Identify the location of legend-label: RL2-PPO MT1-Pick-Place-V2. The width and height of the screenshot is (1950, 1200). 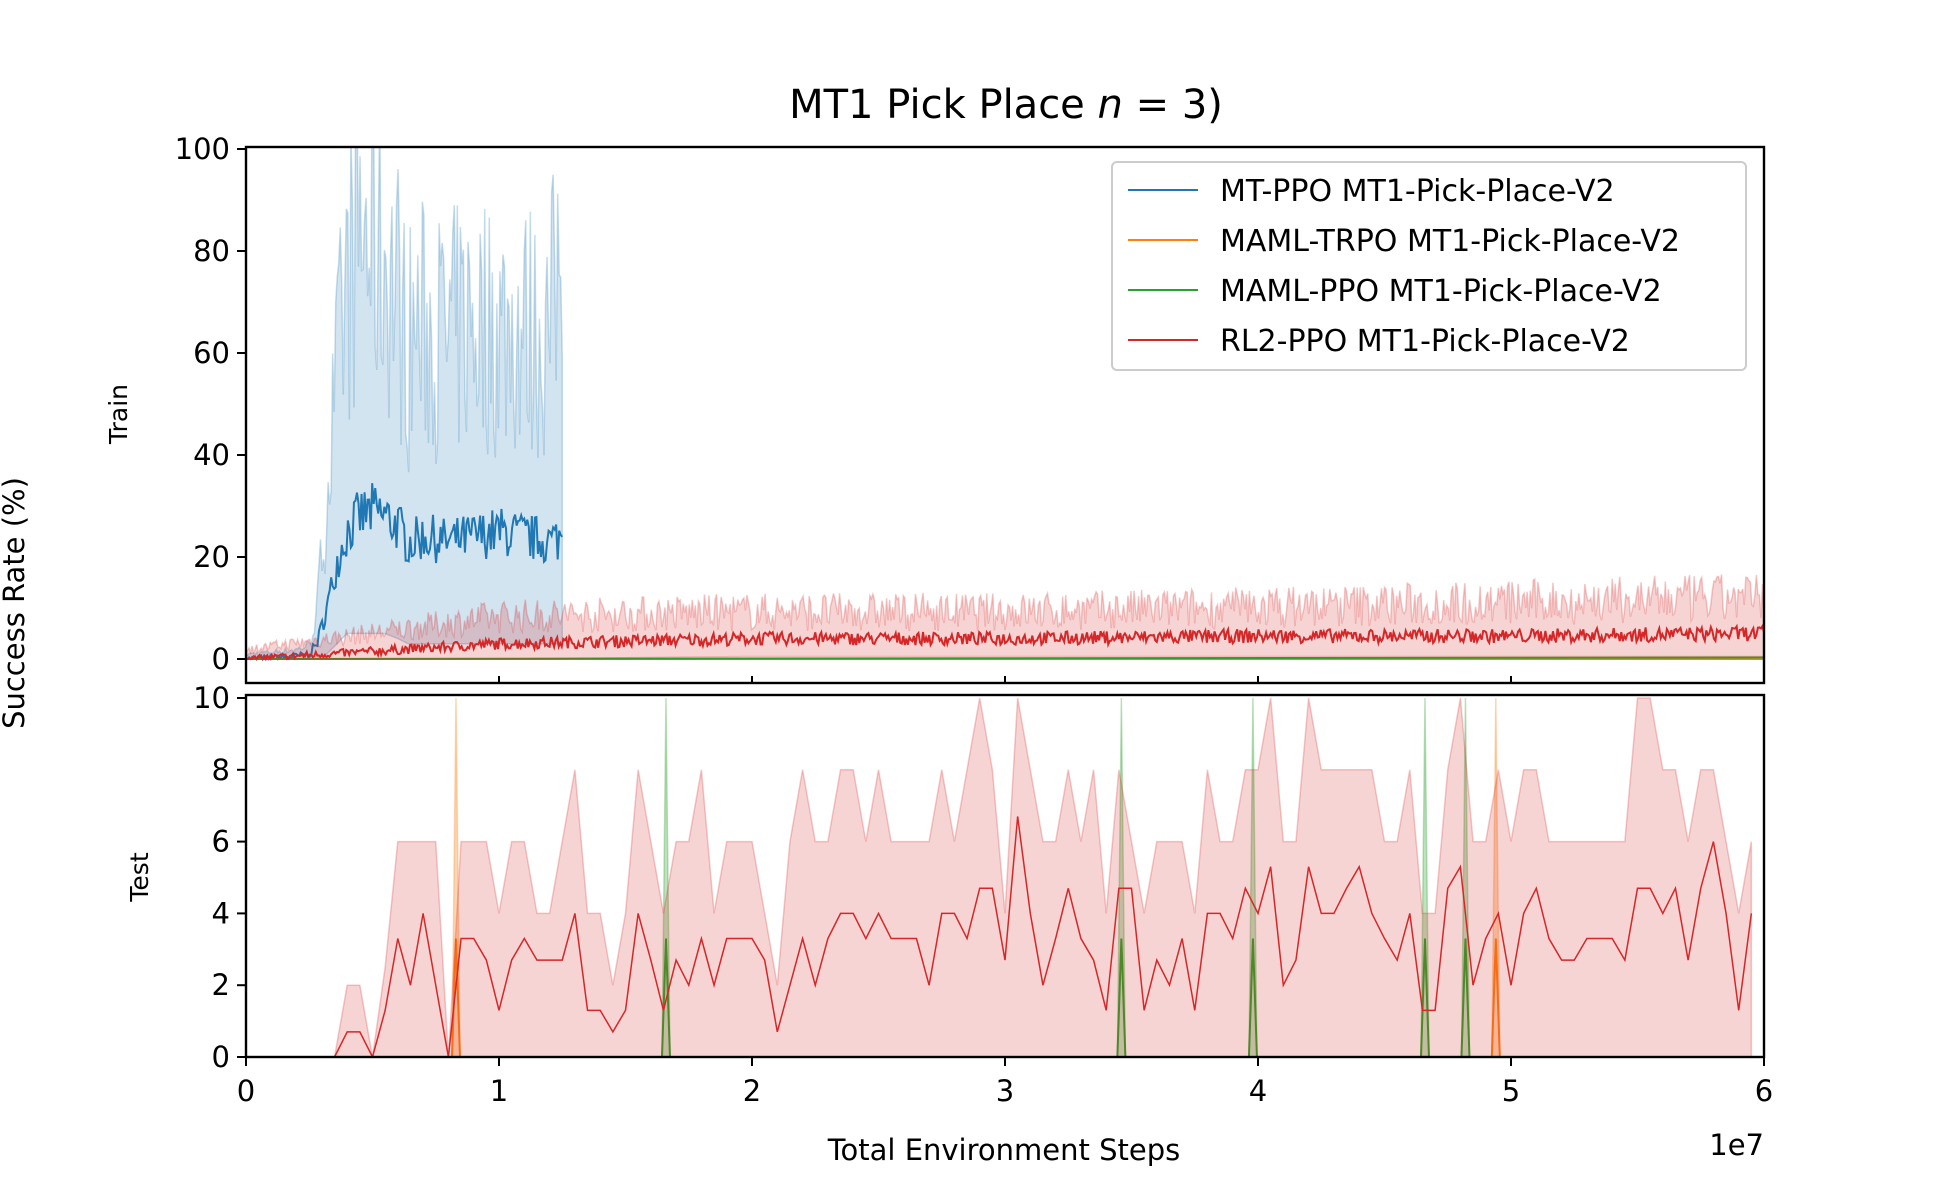
(1425, 341).